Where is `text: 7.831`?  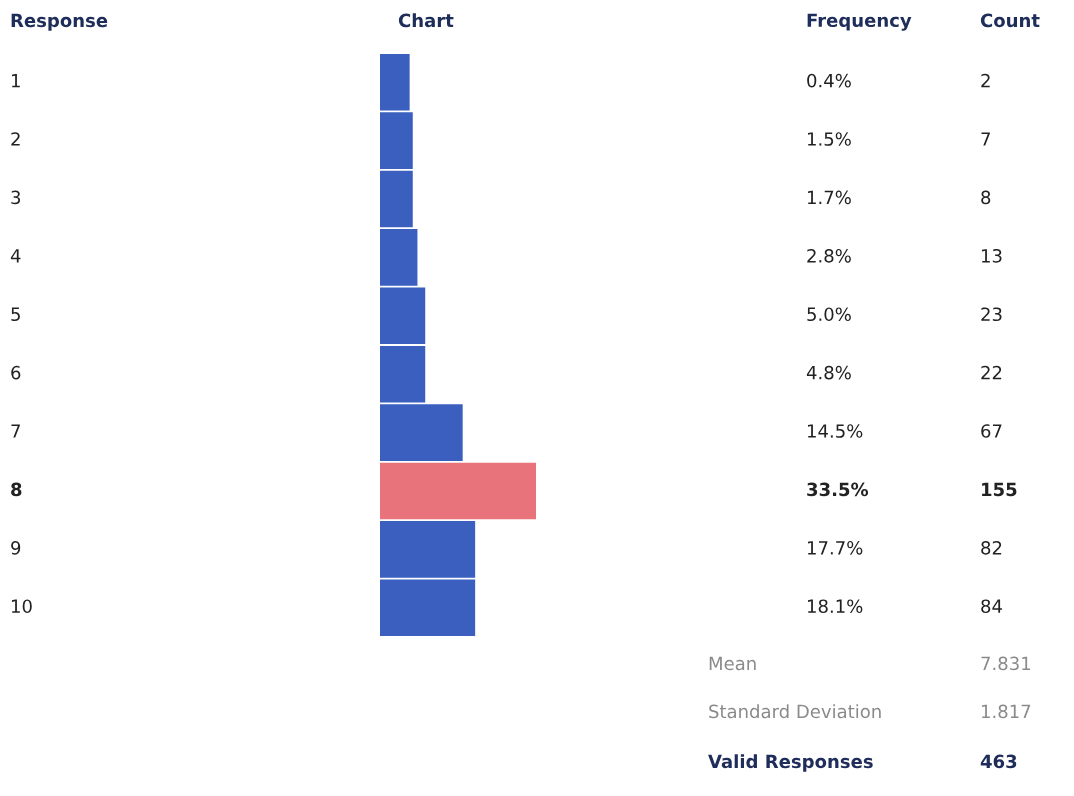 text: 7.831 is located at coordinates (1006, 663).